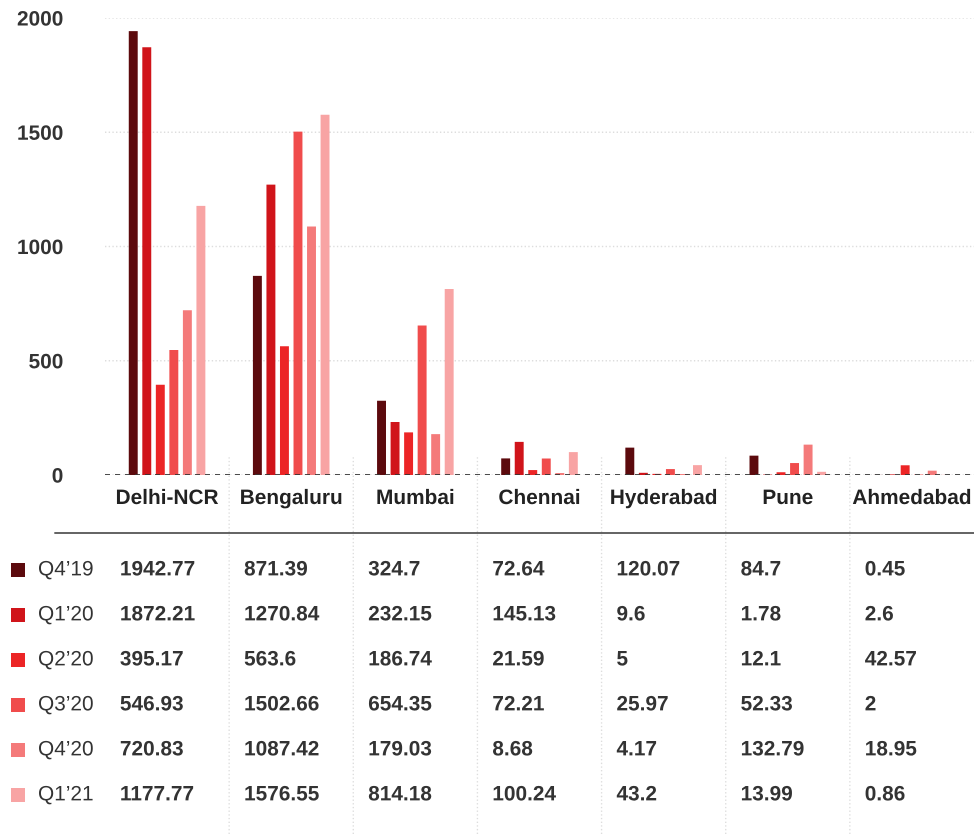  Describe the element at coordinates (157, 568) in the screenshot. I see `data-label: 1942.77` at that location.